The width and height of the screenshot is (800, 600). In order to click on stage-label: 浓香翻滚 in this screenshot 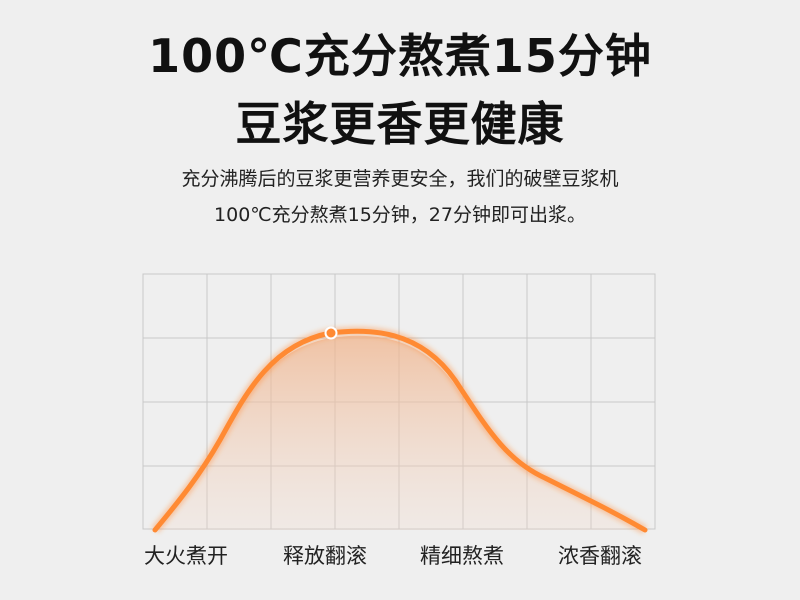, I will do `click(600, 556)`.